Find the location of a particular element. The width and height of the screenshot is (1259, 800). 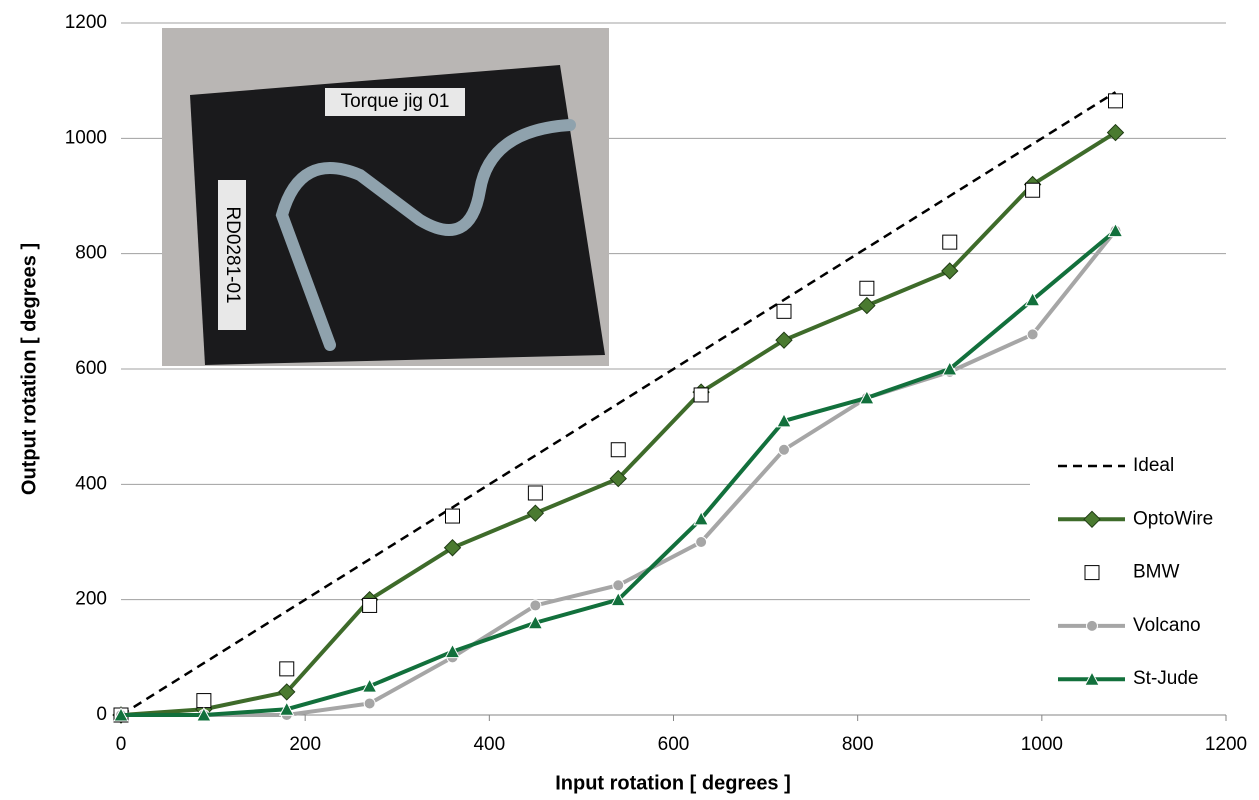

y-tick-label: 200 is located at coordinates (91, 599).